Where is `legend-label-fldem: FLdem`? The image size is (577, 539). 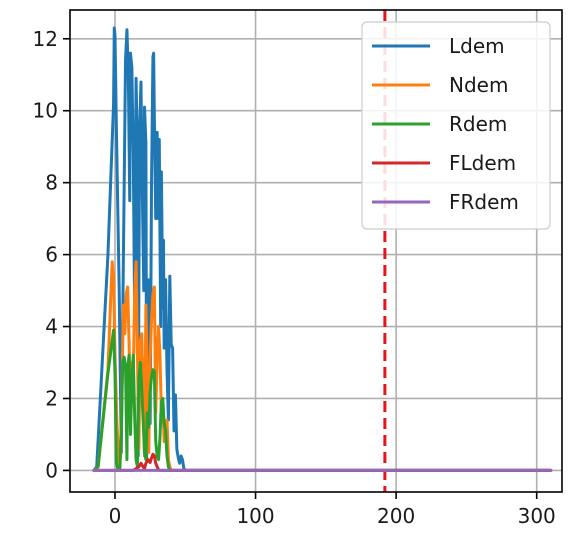 legend-label-fldem: FLdem is located at coordinates (482, 163).